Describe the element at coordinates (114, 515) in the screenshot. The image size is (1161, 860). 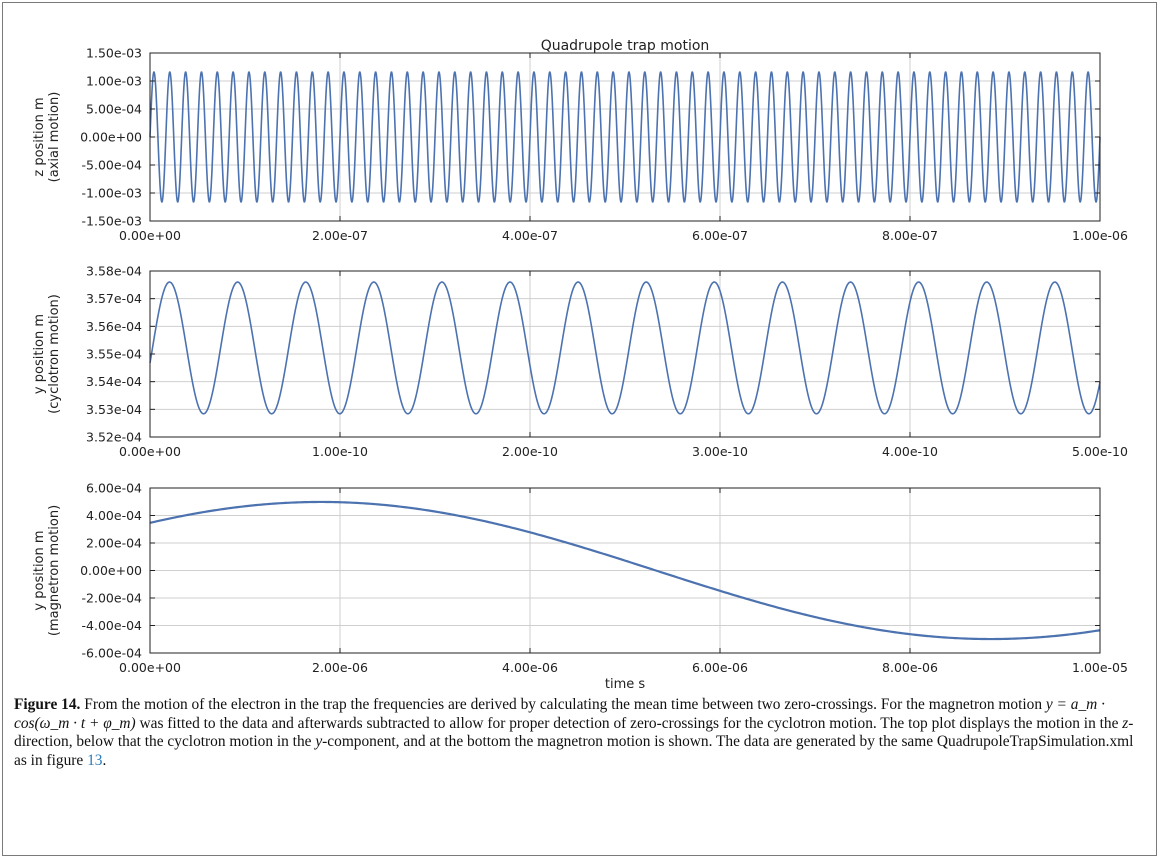
I see `y-tick-label: 4.00e-04` at that location.